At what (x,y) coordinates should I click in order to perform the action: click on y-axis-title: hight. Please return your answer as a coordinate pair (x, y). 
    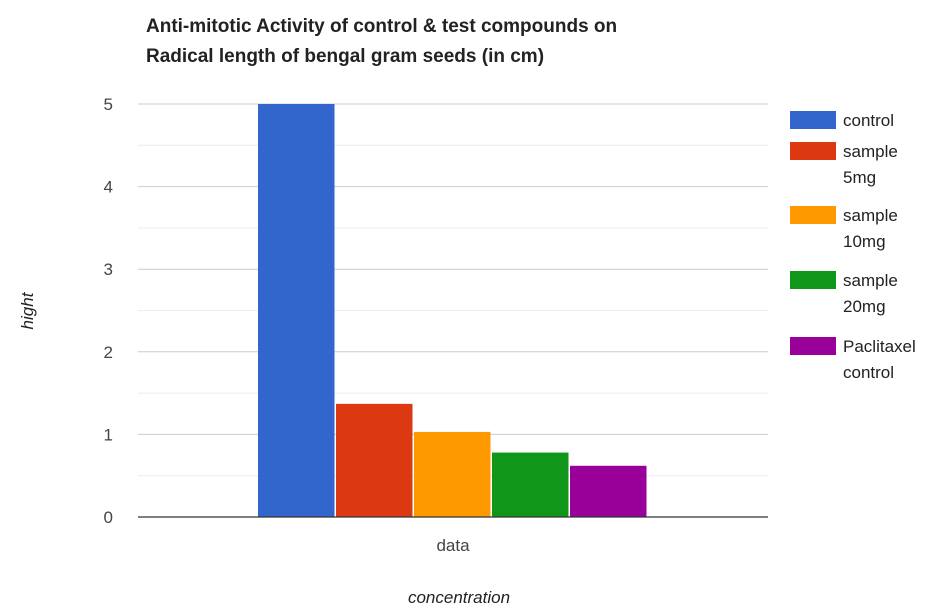
    Looking at the image, I should click on (27, 310).